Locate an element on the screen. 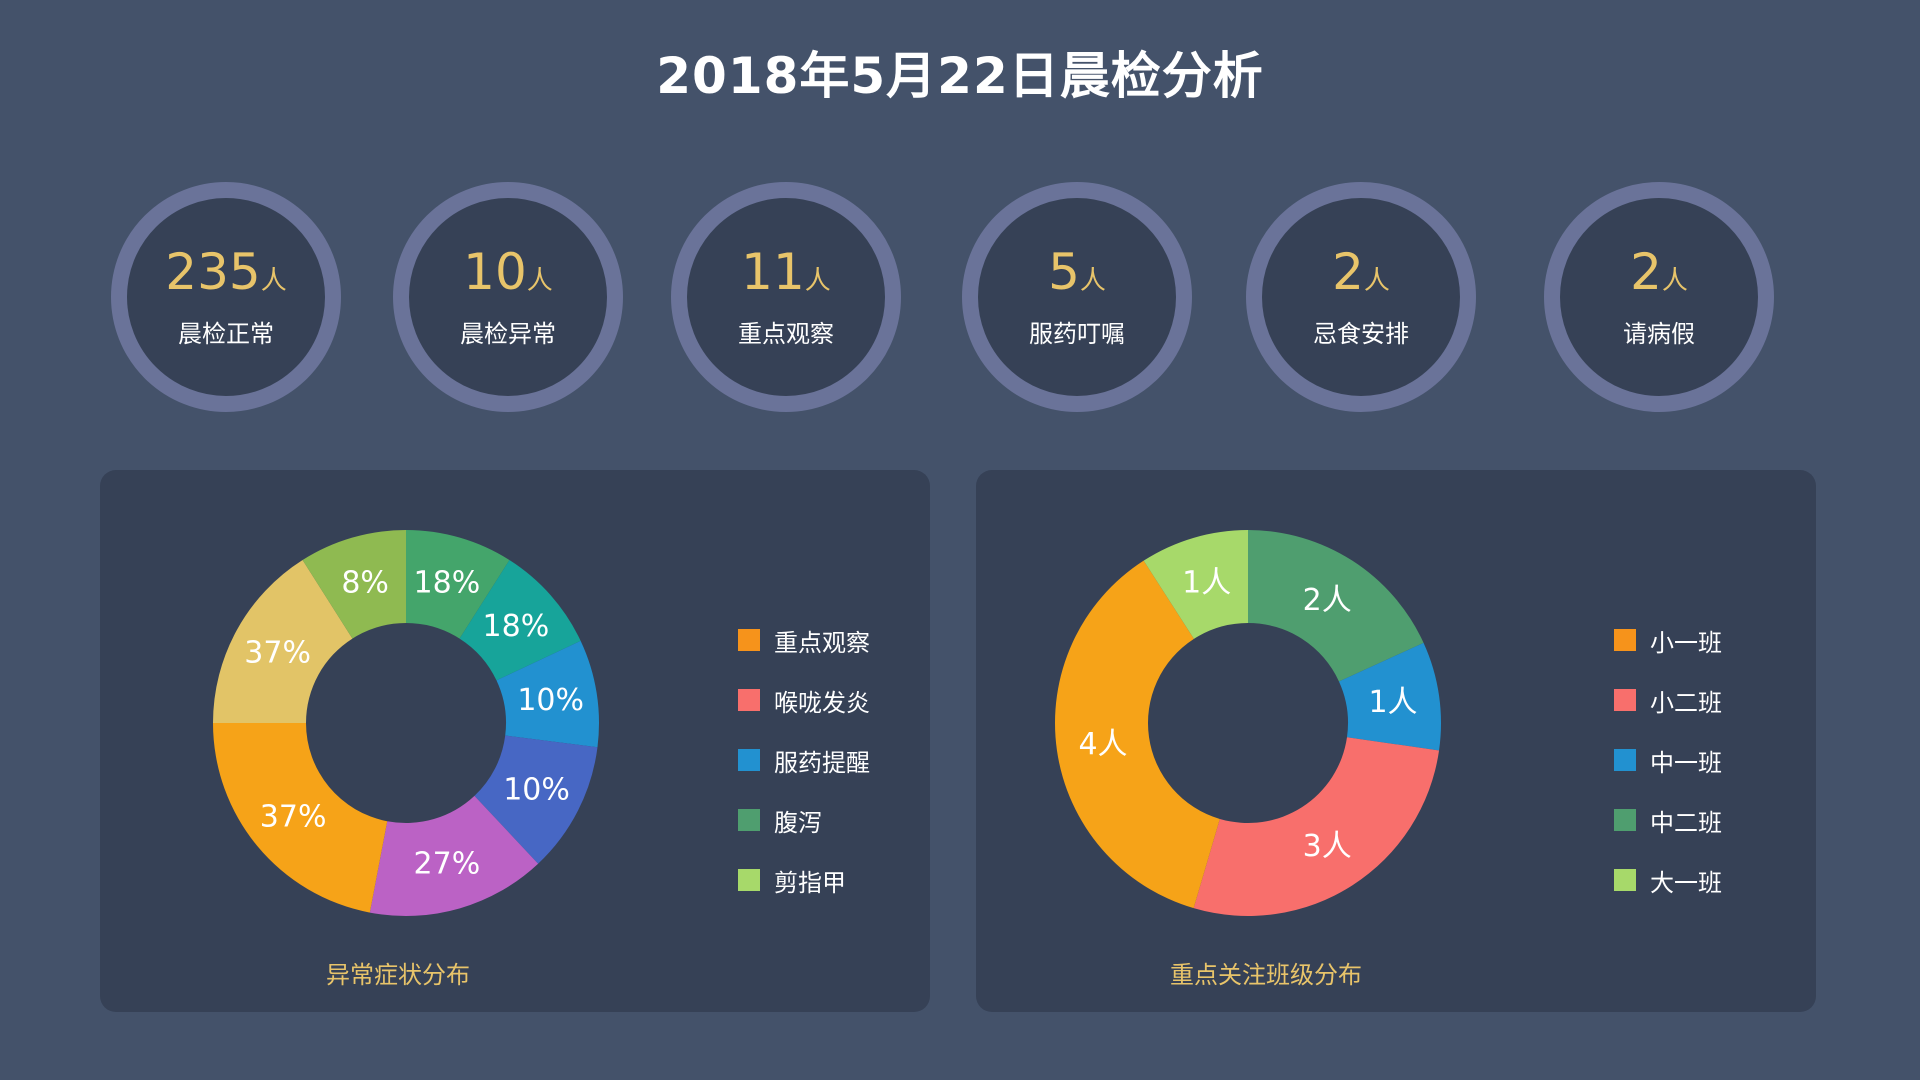 This screenshot has width=1920, height=1080. stat-abnormal: 10人 晨检异常 is located at coordinates (508, 297).